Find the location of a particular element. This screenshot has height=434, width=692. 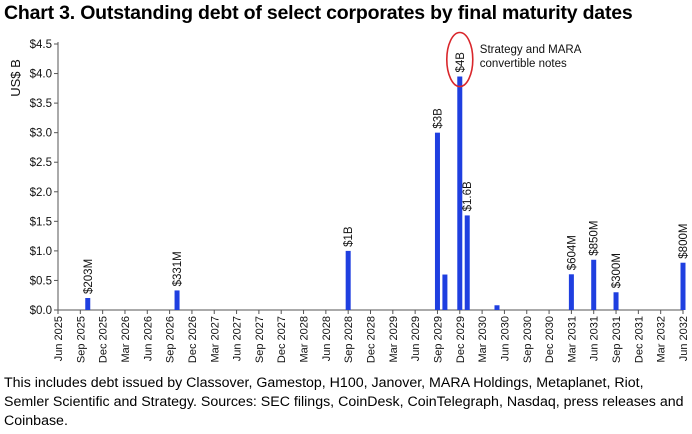

y-tick-label: $1.0 is located at coordinates (41, 252).